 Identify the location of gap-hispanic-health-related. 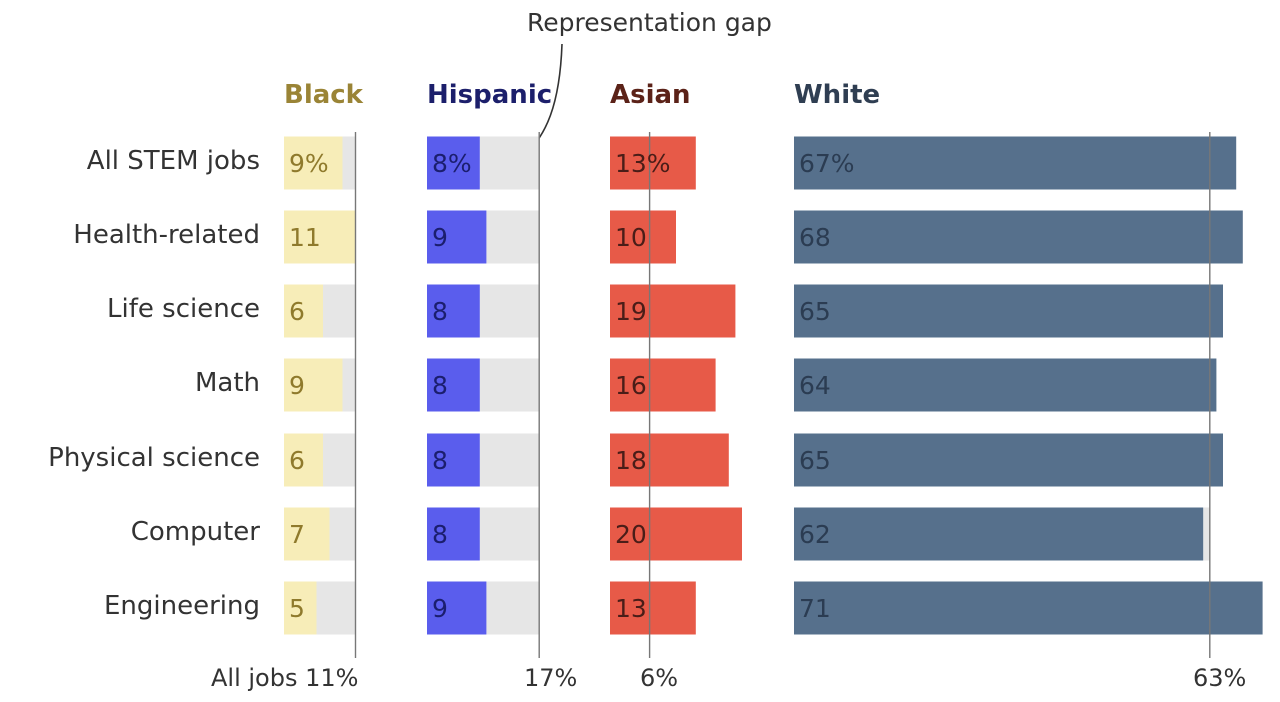
(513, 237).